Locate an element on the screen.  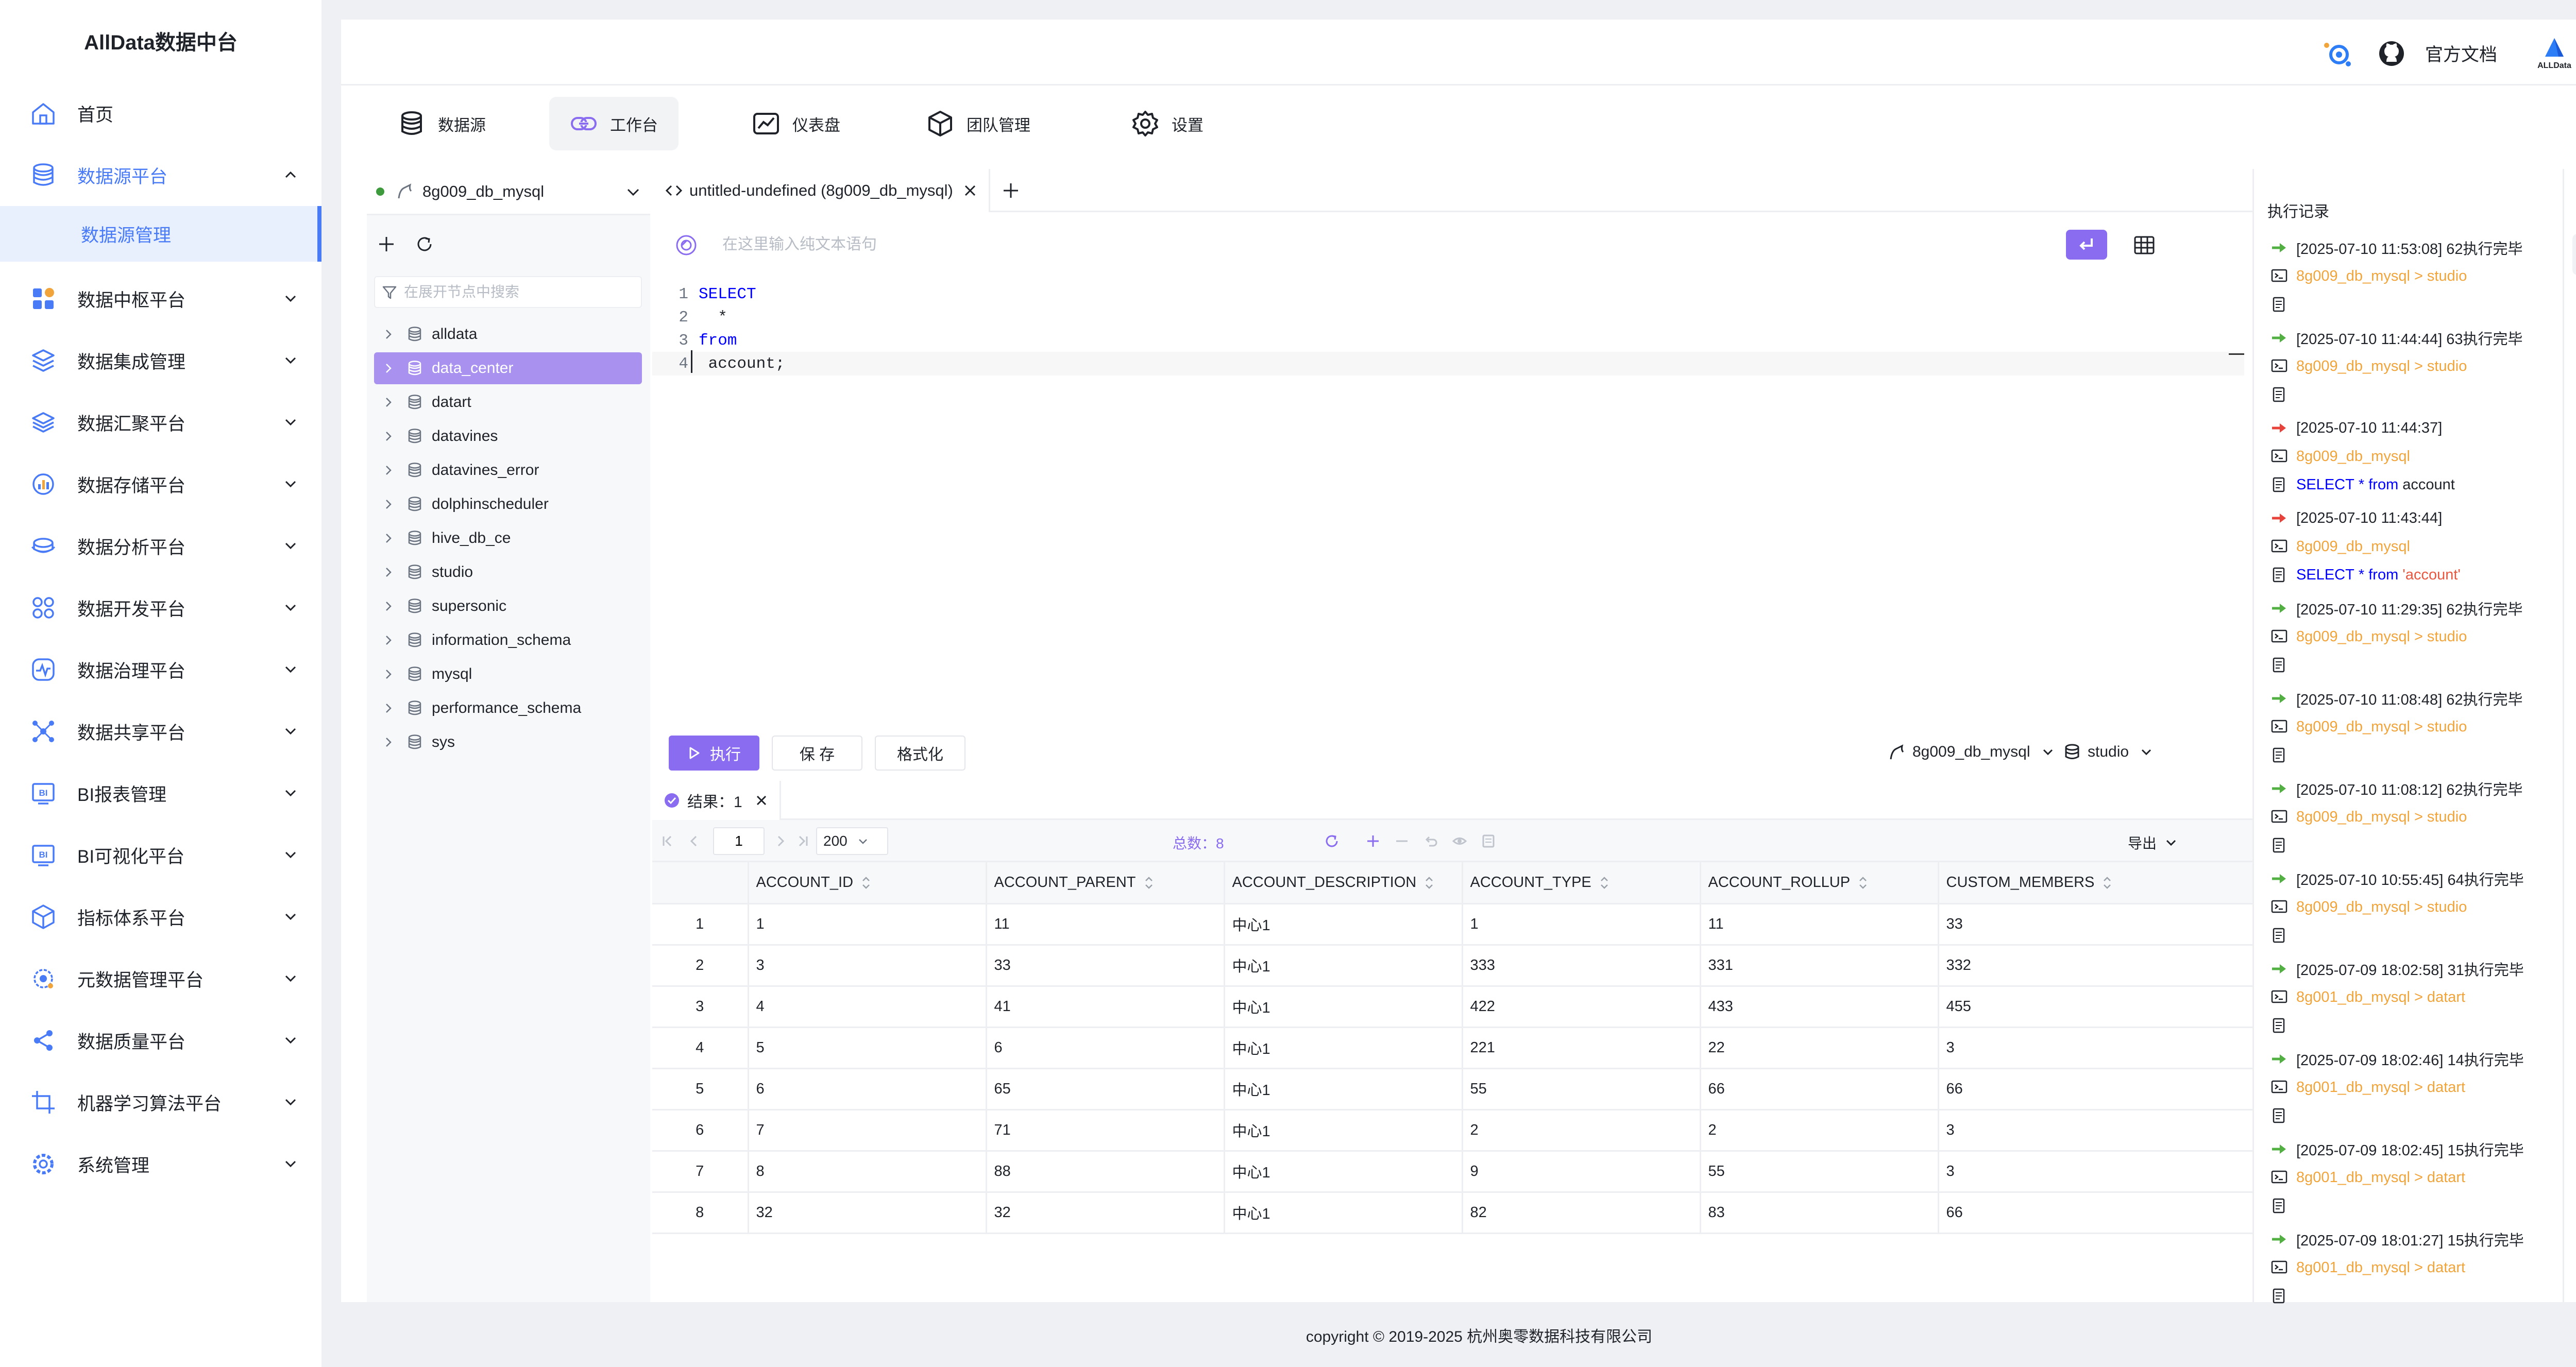
table-row: 4 5 6 中心1 221 22 3 is located at coordinates (1456, 1048).